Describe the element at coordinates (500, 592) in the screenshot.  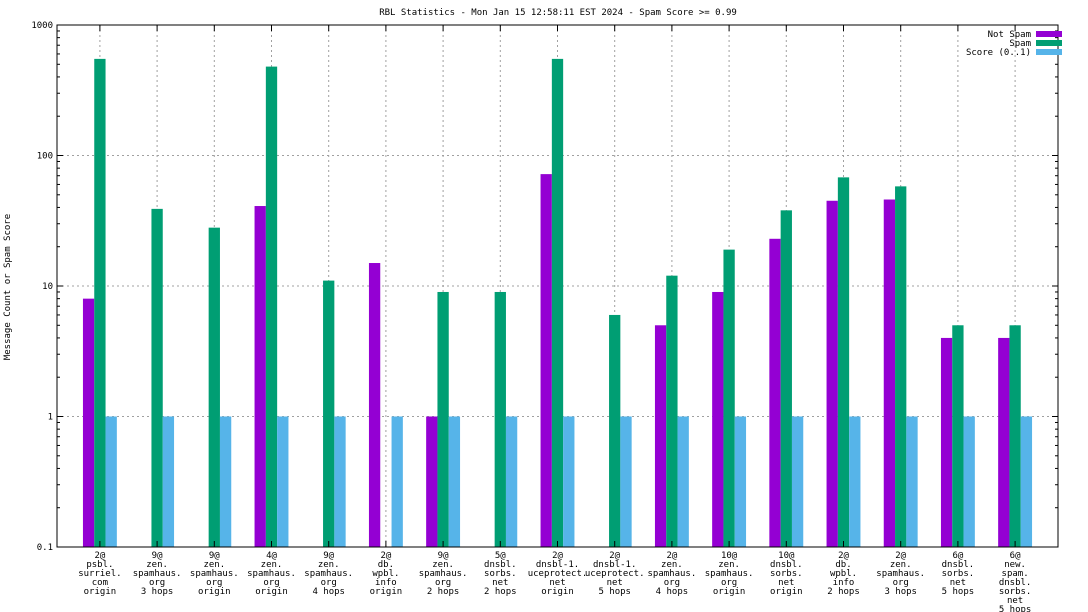
I see `x-tick-label-line: 2 hops` at that location.